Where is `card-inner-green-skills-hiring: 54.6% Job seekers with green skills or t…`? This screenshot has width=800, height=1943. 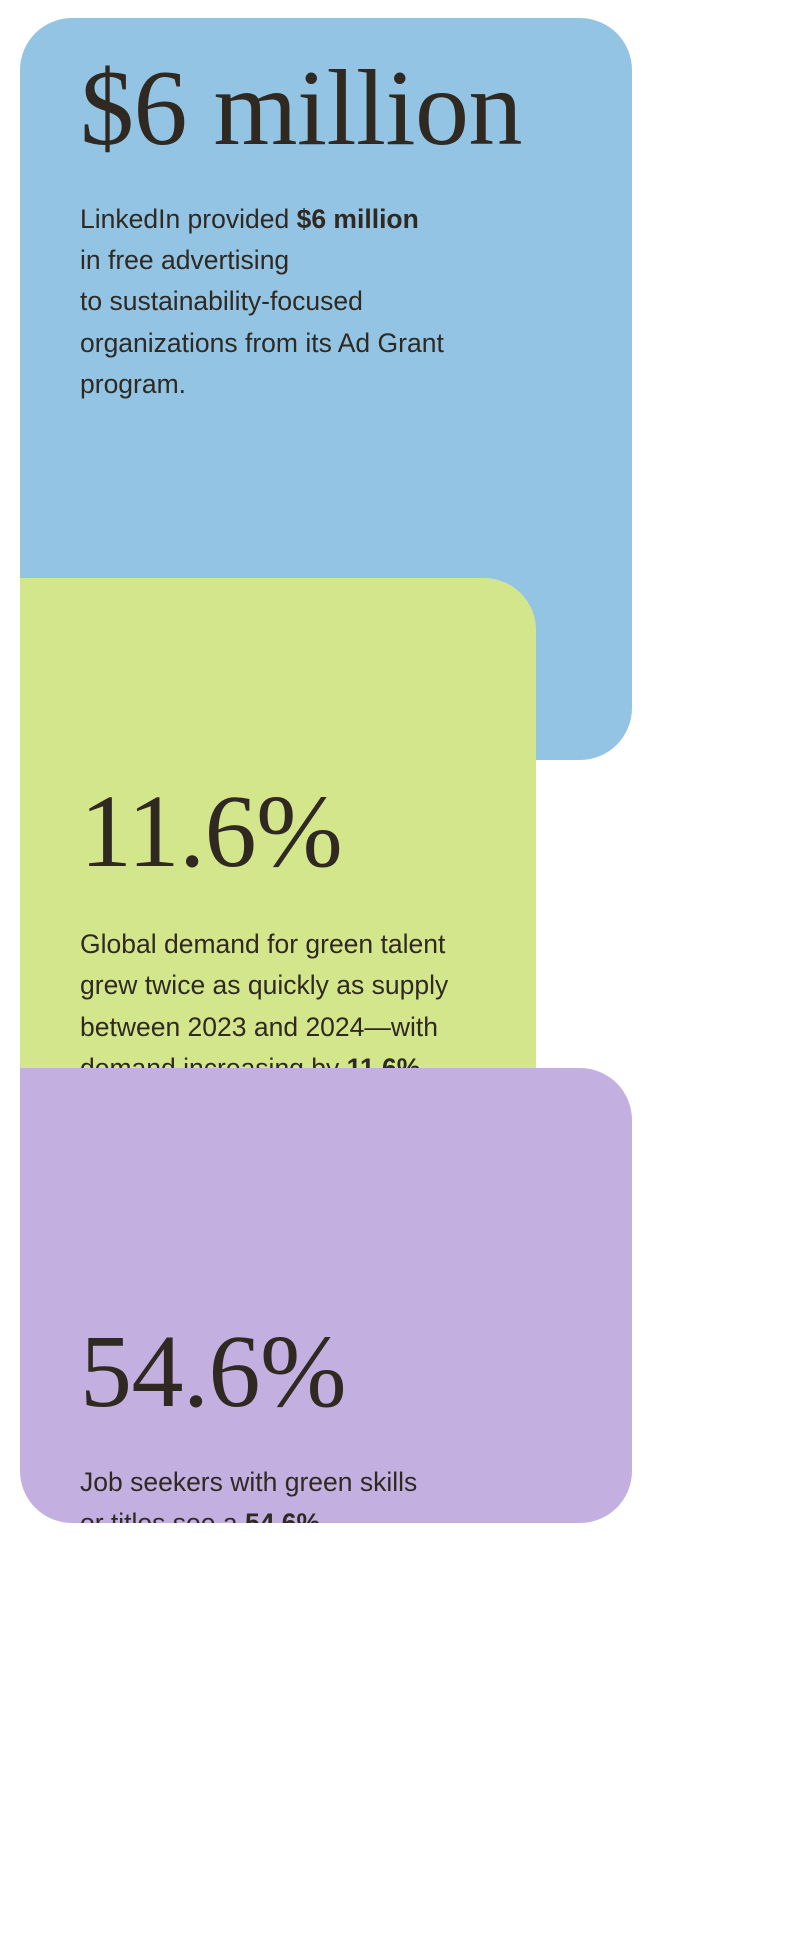
card-inner-green-skills-hiring: 54.6% Job seekers with green skills or t… is located at coordinates (356, 1322).